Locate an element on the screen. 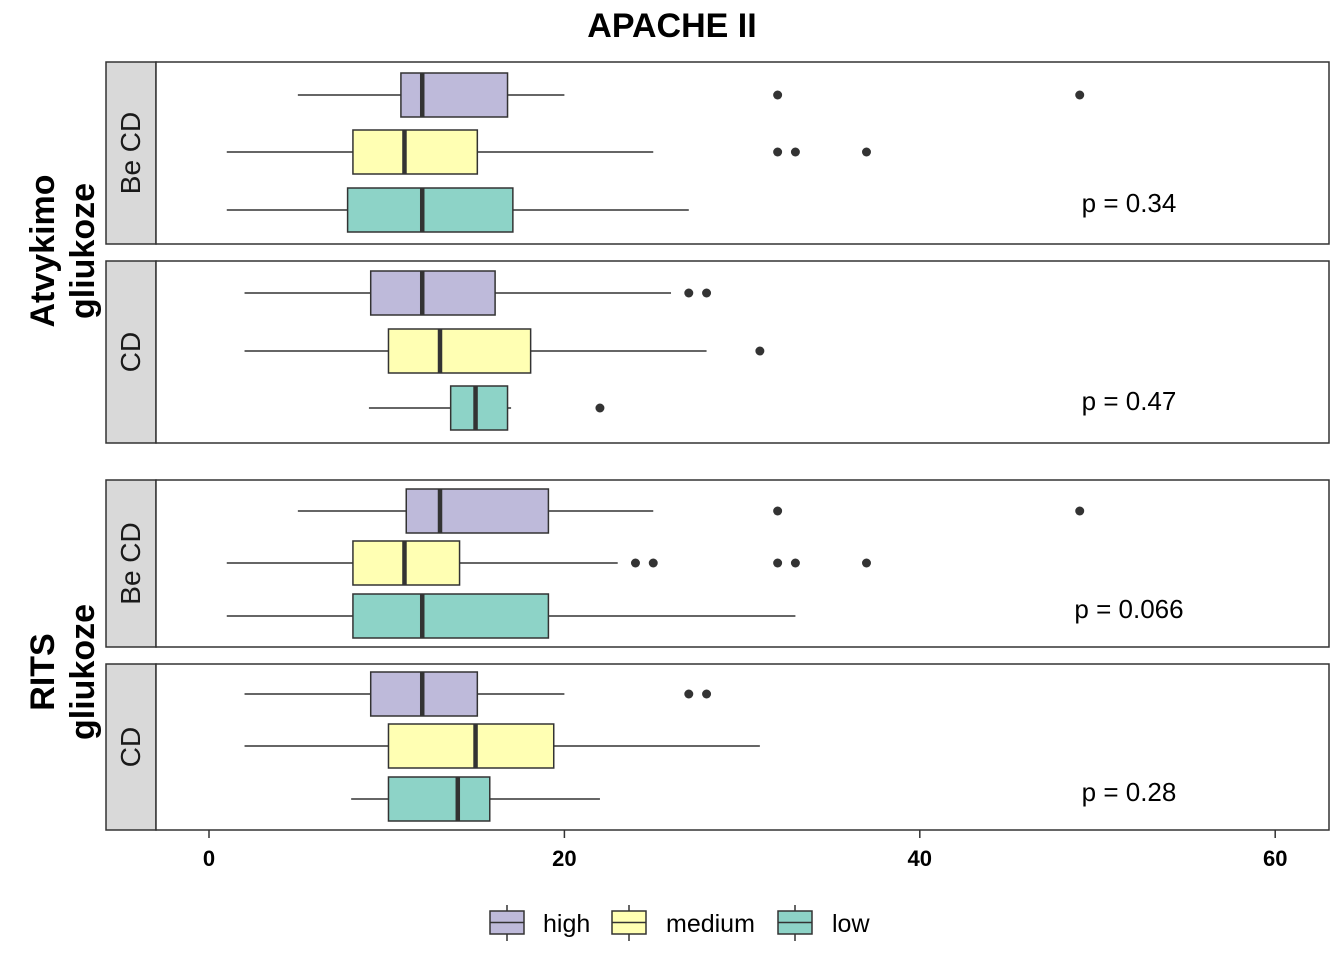  chart-title: APACHE II is located at coordinates (671, 26).